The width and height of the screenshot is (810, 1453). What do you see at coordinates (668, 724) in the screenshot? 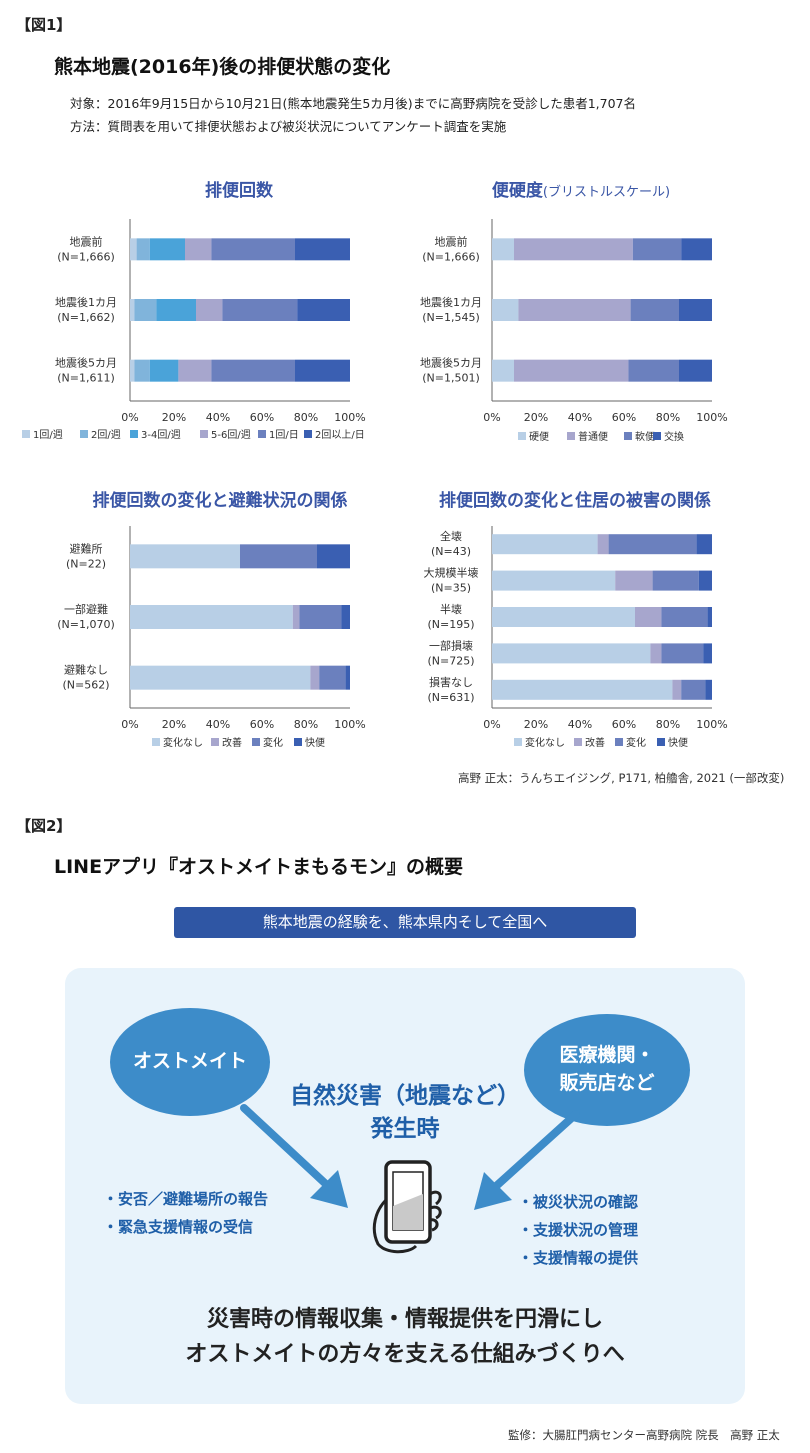
I see `x-tick-label: 80%` at bounding box center [668, 724].